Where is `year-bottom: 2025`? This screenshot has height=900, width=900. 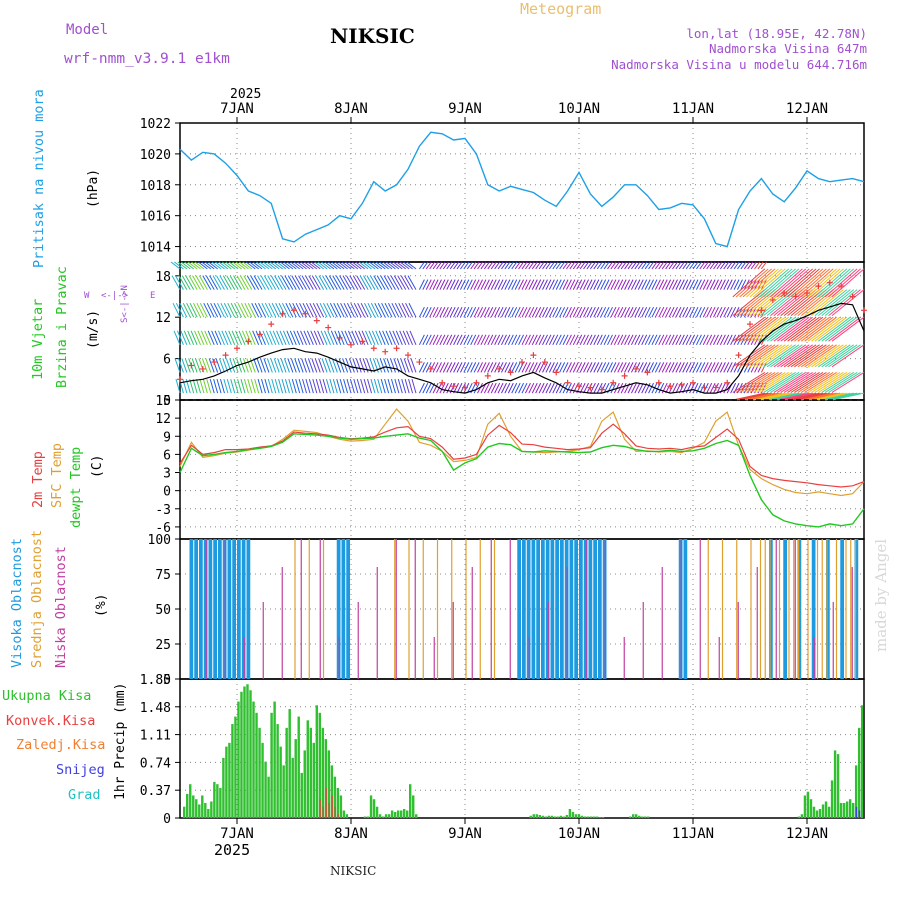
year-bottom: 2025 is located at coordinates (232, 850).